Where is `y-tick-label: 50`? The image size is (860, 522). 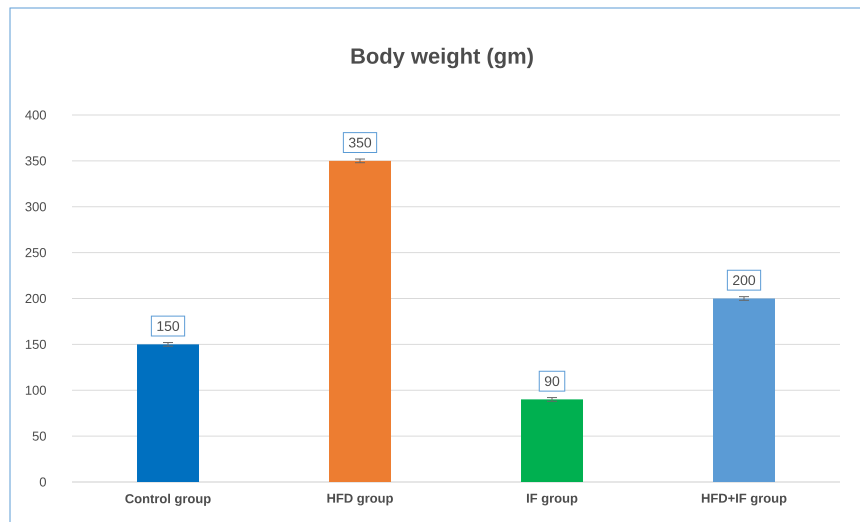
y-tick-label: 50 is located at coordinates (39, 436).